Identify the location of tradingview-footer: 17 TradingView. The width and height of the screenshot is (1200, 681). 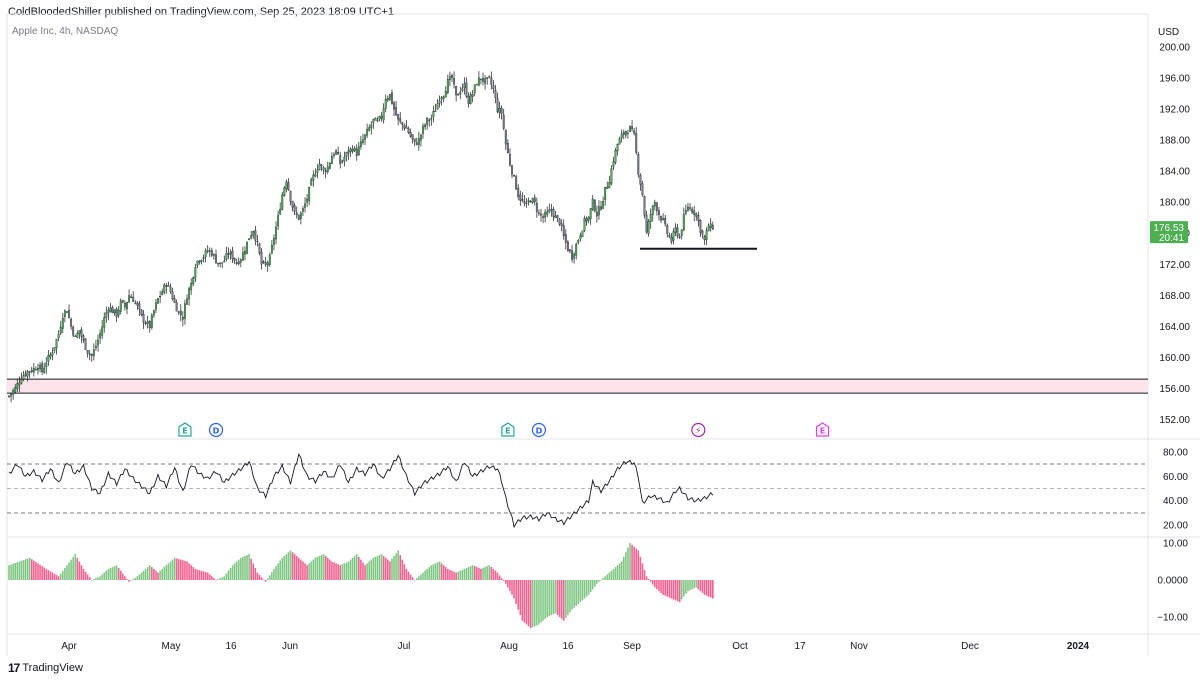
(45, 668).